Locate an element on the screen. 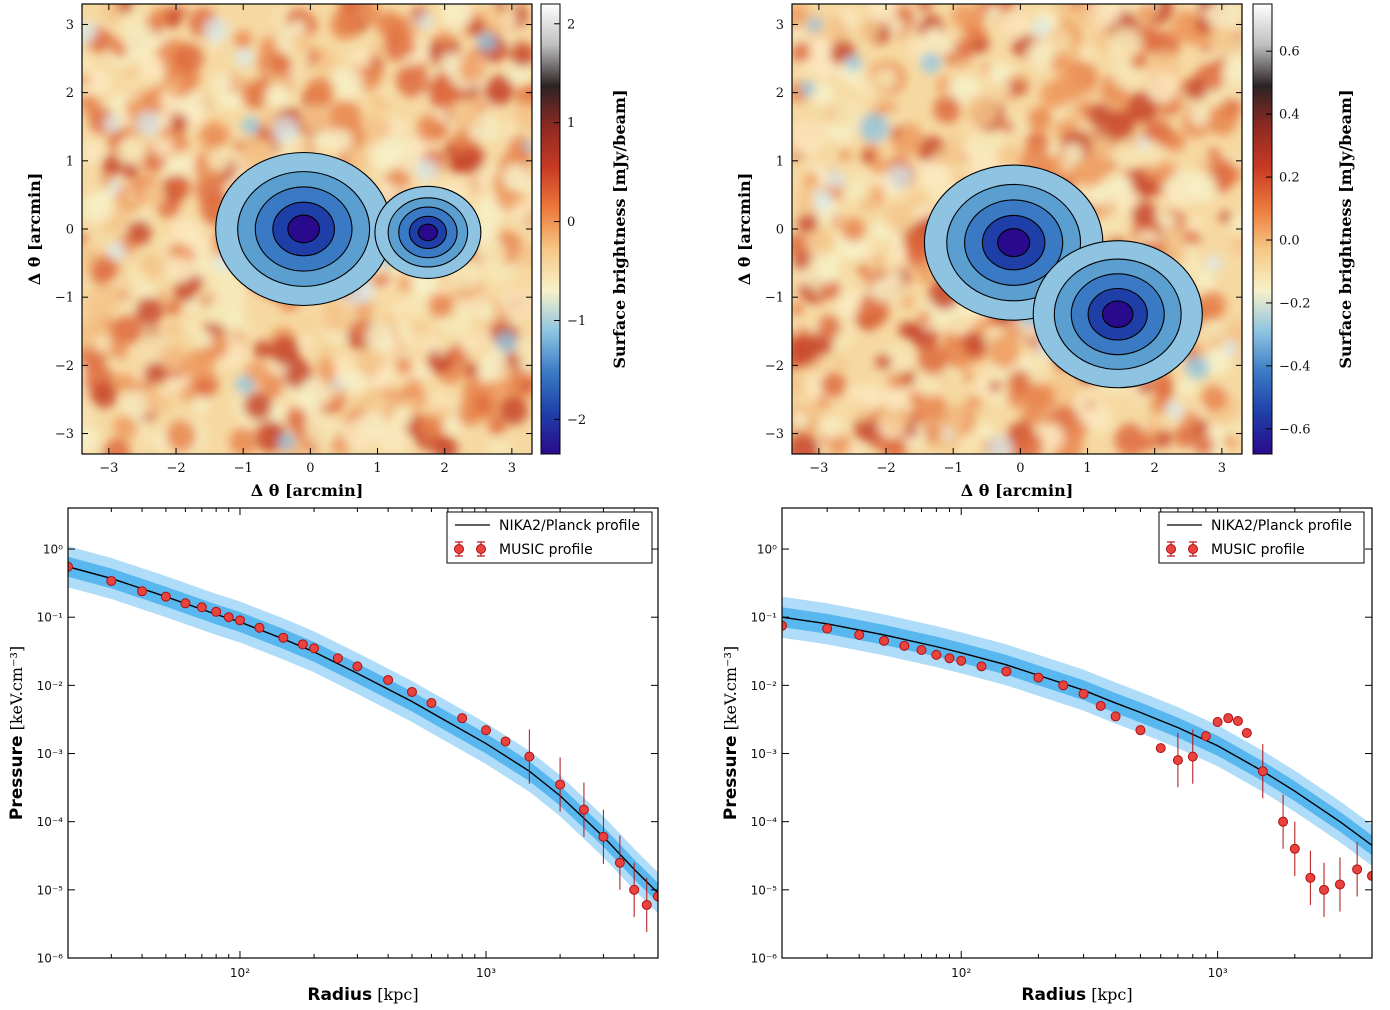  y-tick-label: 10⁻² is located at coordinates (50, 686).